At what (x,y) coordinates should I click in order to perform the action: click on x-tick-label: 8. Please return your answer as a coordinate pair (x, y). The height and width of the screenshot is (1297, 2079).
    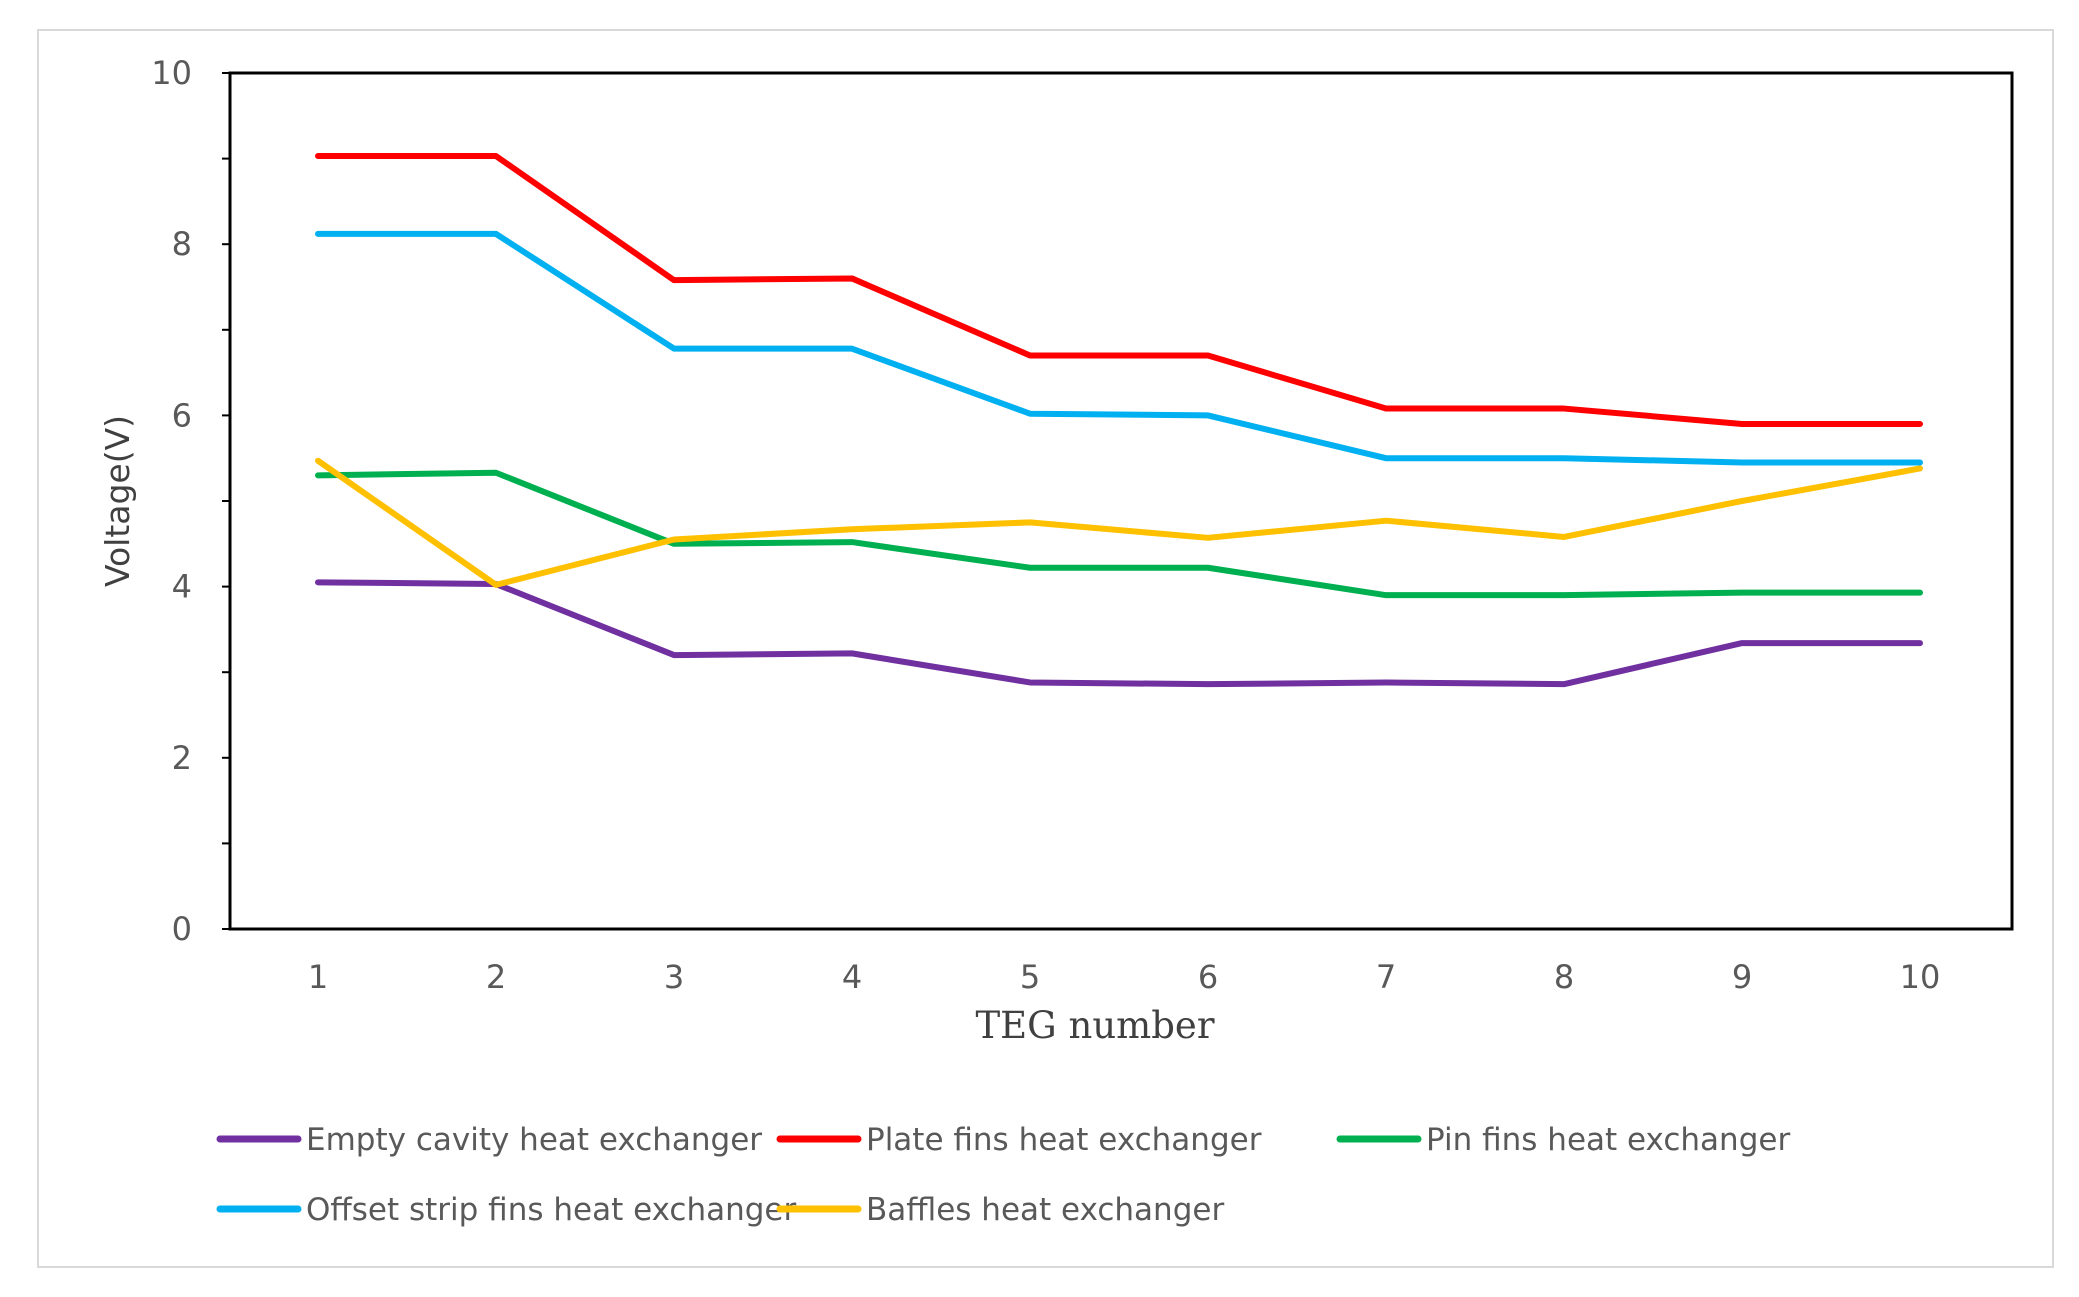
    Looking at the image, I should click on (1564, 977).